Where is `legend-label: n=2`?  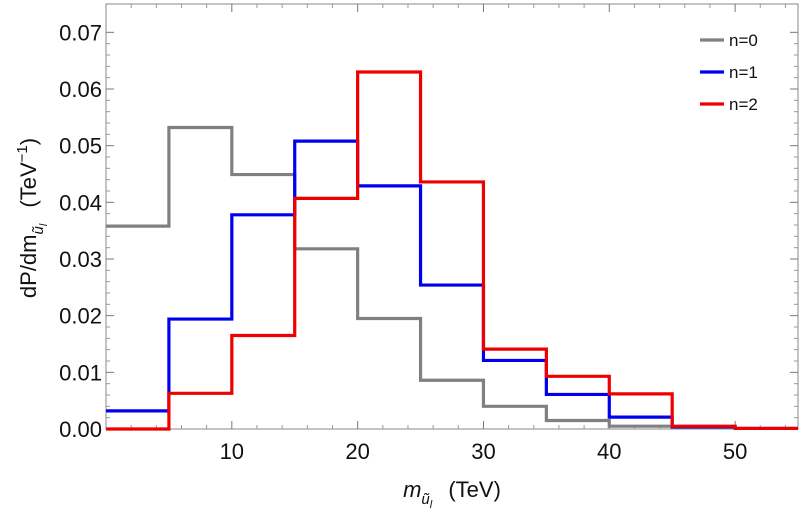 legend-label: n=2 is located at coordinates (743, 104).